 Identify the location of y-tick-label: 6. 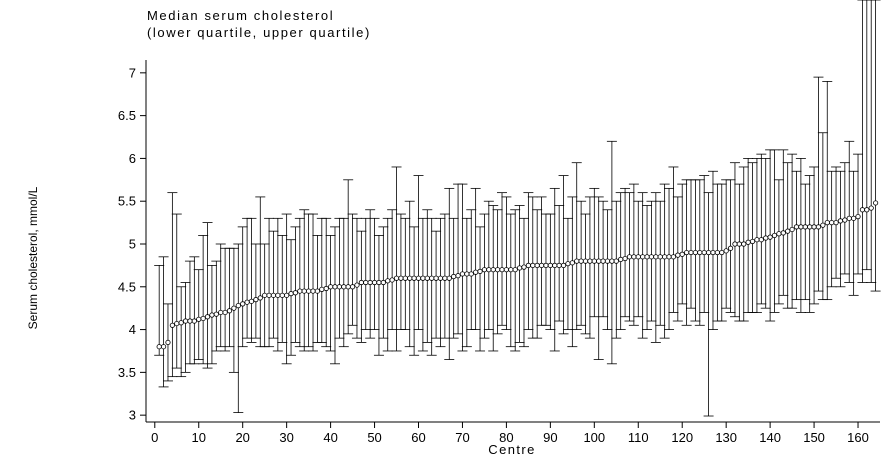
(132, 158).